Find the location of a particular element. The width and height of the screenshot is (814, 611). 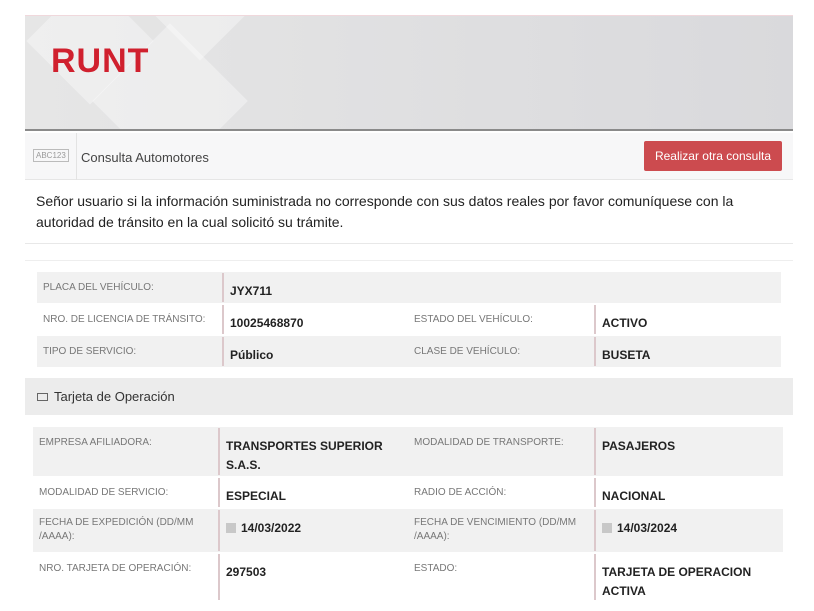

tarjeta-estado-label: ESTADO: is located at coordinates (436, 568).